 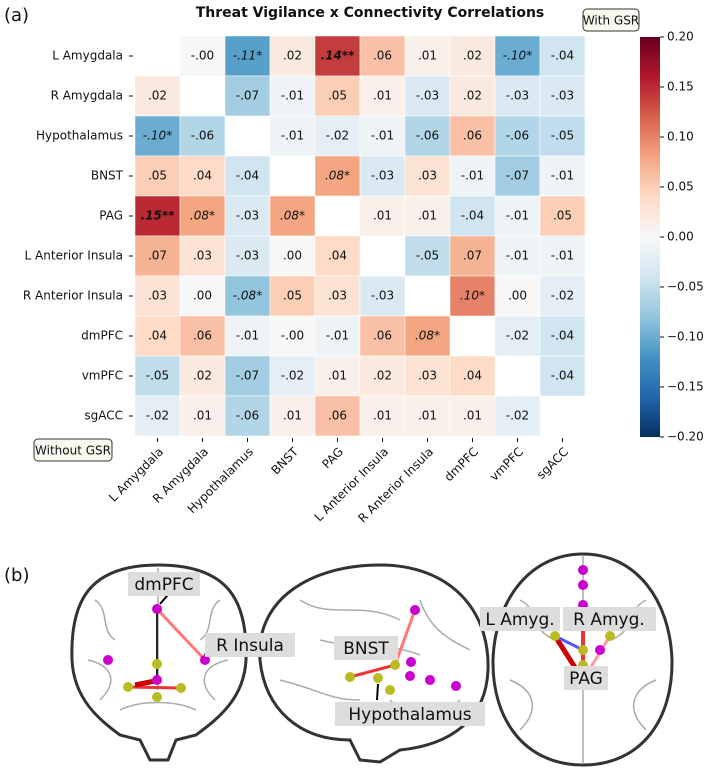 What do you see at coordinates (247, 56) in the screenshot?
I see `cell-label: -.11*` at bounding box center [247, 56].